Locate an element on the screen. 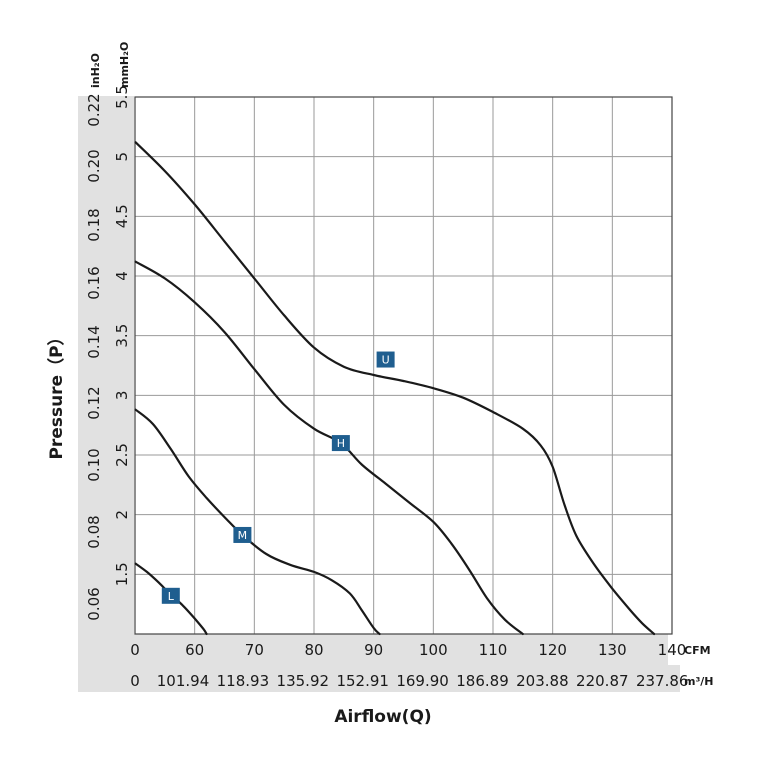 This screenshot has height=768, width=768. x-tick-label-m3h: 0 is located at coordinates (135, 681).